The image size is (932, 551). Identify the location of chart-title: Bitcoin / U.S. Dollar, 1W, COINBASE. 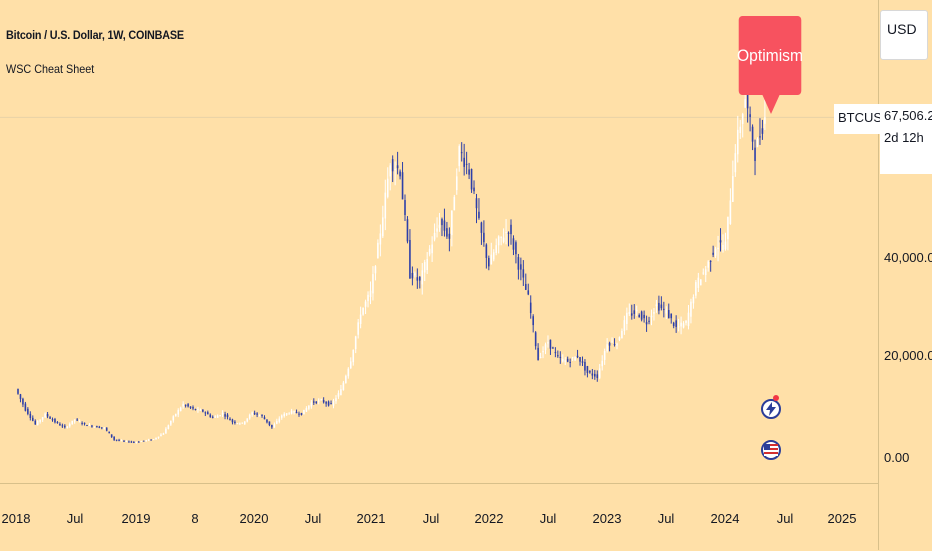
(95, 35).